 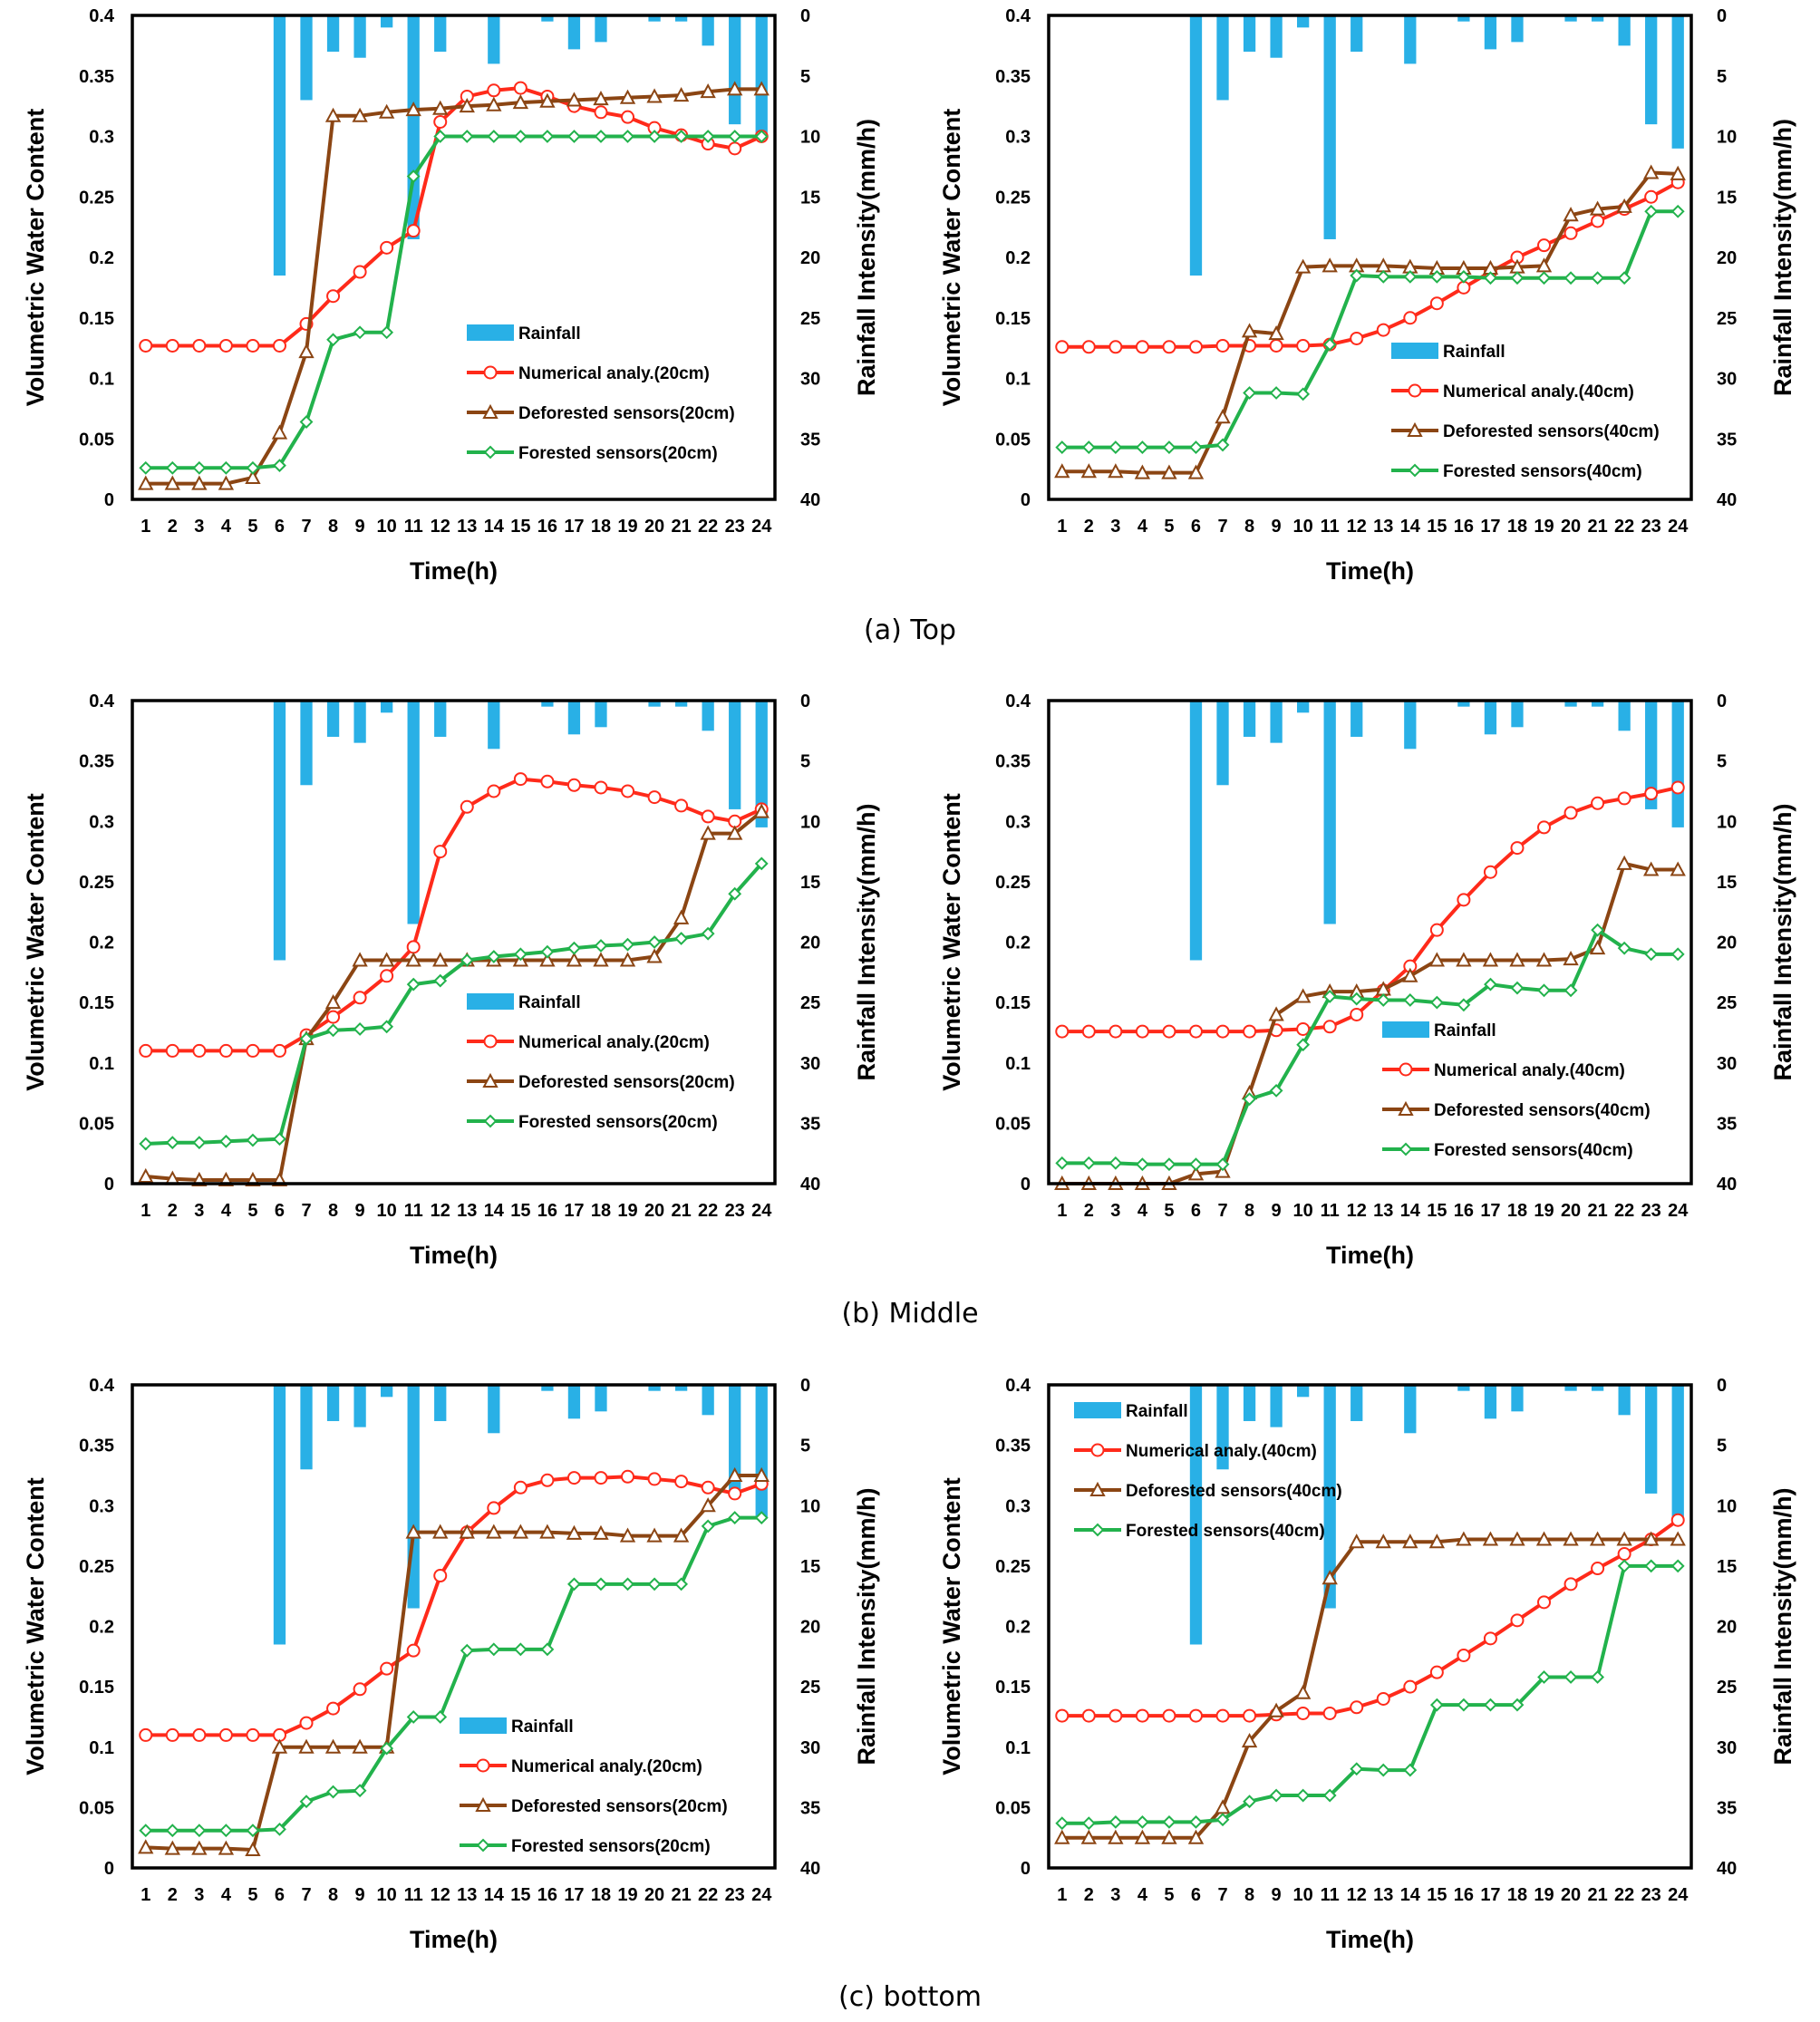 I want to click on x-tick-label: 4, so click(x=227, y=527).